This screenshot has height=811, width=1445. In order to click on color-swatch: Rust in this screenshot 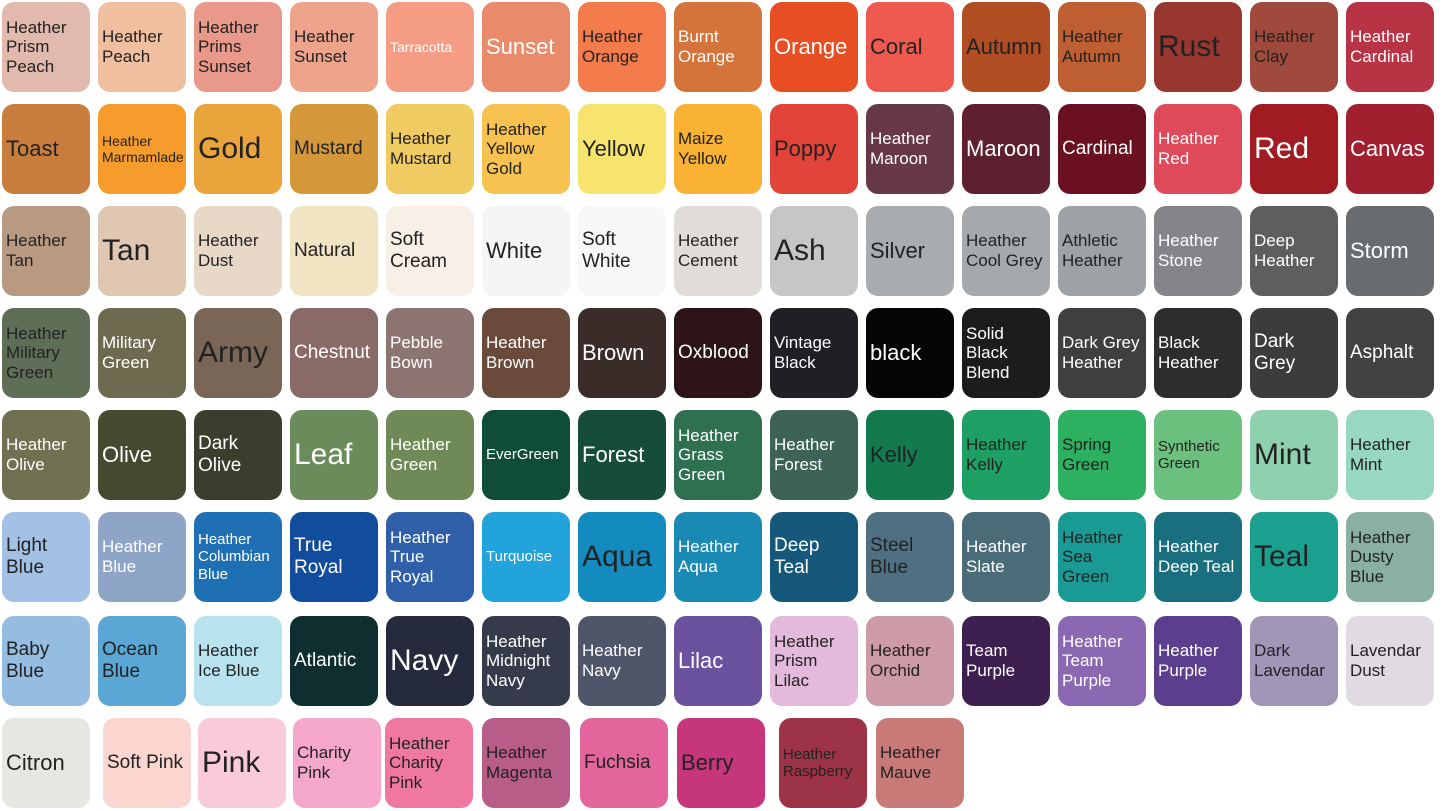, I will do `click(1198, 47)`.